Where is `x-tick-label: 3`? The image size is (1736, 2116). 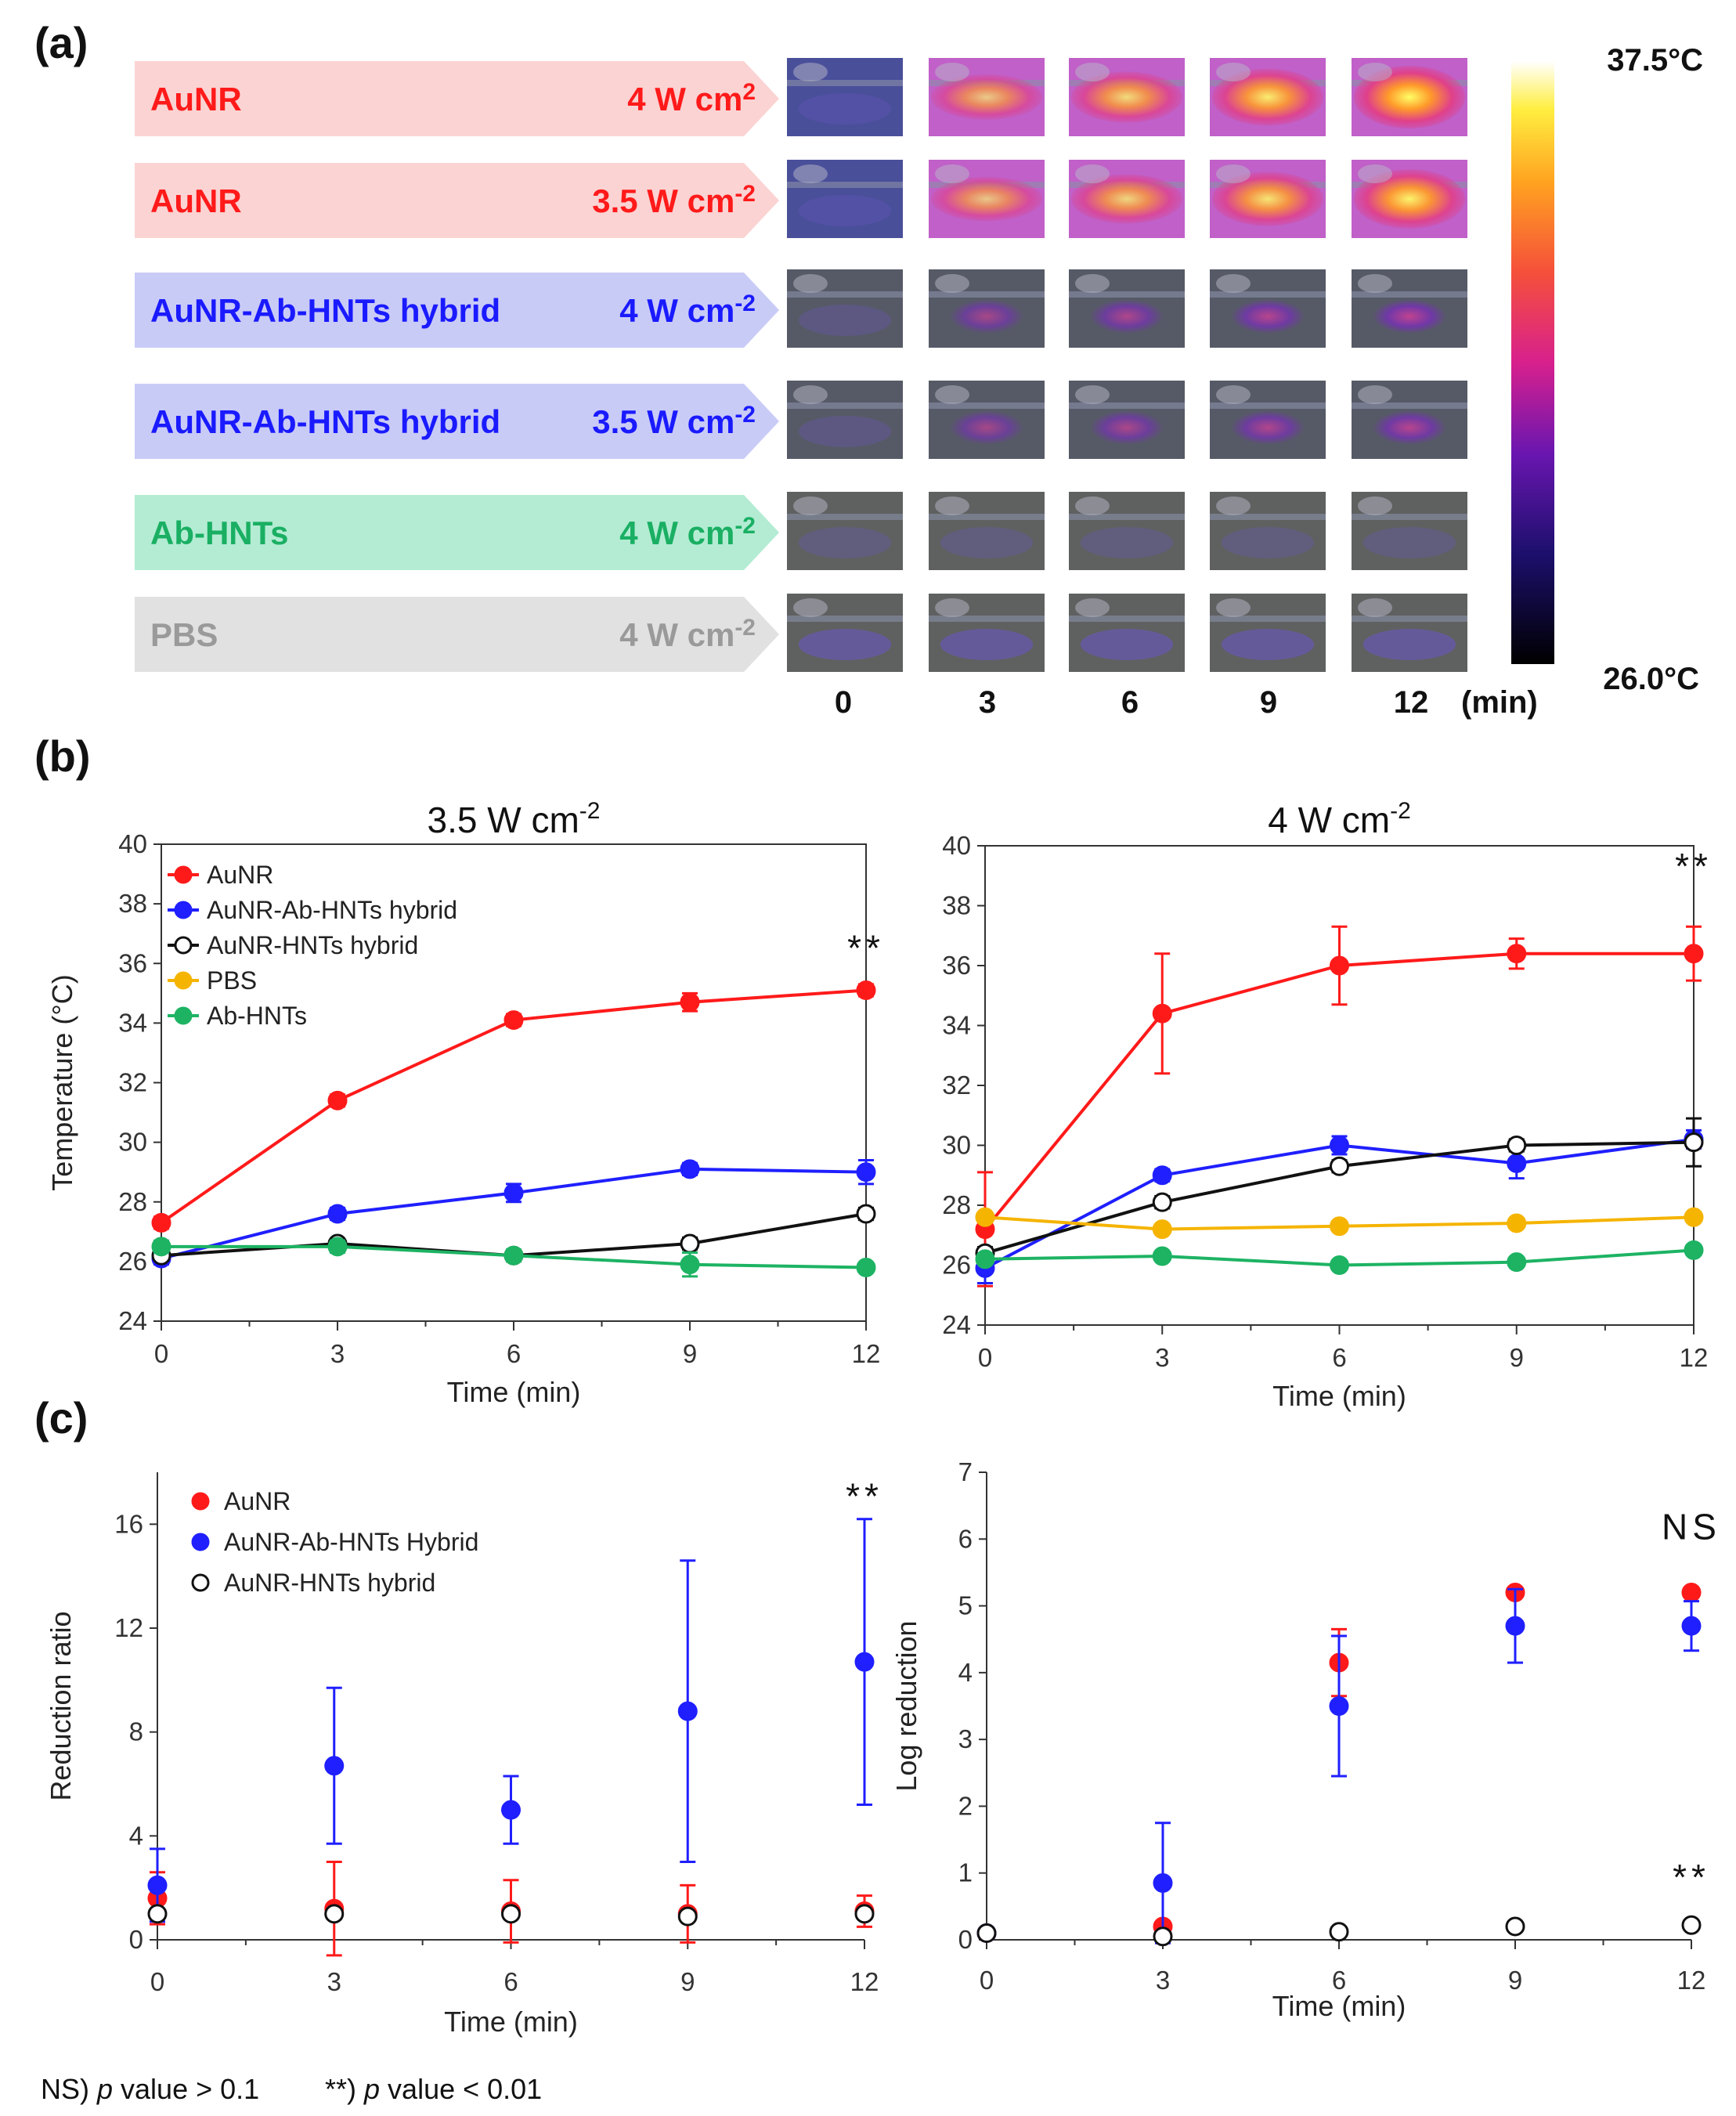
x-tick-label: 3 is located at coordinates (337, 1353).